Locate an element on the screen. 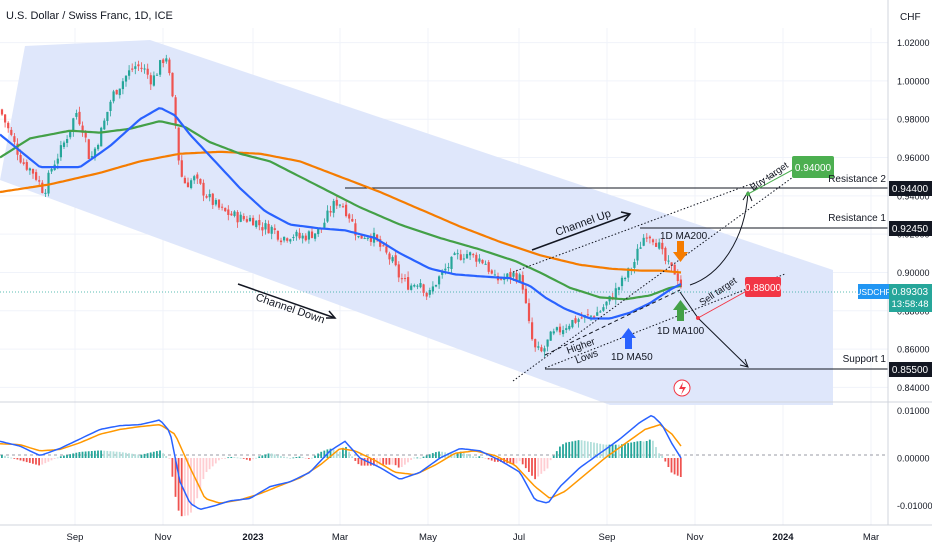 The width and height of the screenshot is (932, 555). resistance-1-price-tag: 0.92450 is located at coordinates (910, 228).